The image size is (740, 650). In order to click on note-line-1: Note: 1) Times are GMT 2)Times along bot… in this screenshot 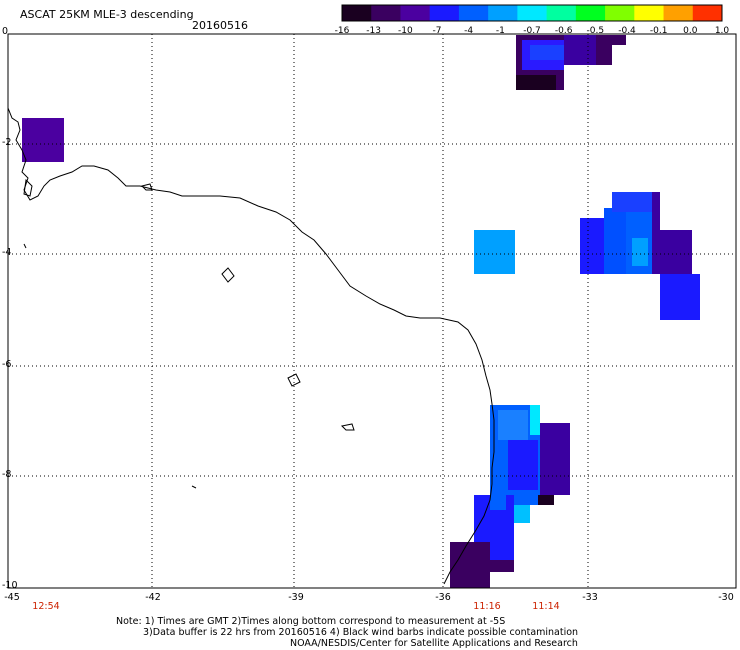, I will do `click(311, 621)`.